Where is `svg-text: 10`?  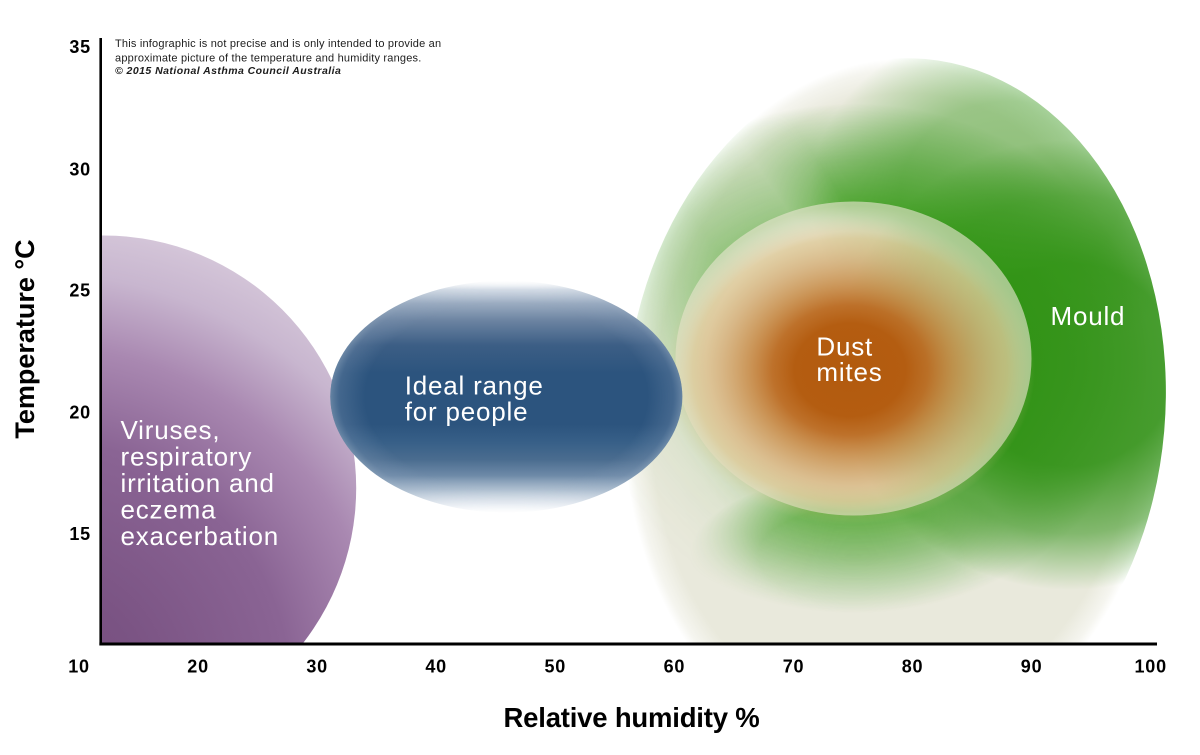 svg-text: 10 is located at coordinates (79, 667).